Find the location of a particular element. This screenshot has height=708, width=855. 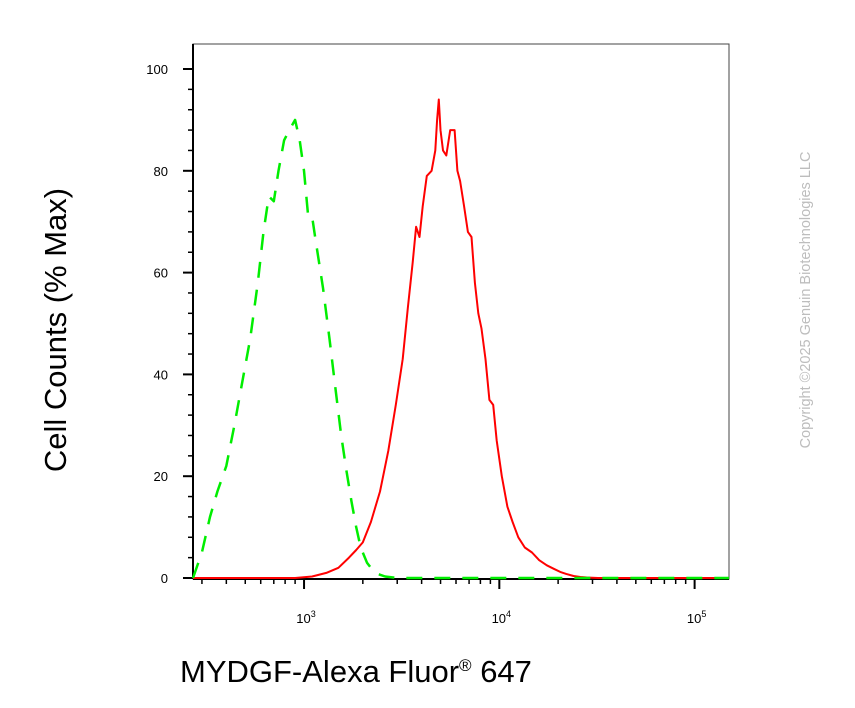

x-tick-label: 10³ is located at coordinates (305, 617).